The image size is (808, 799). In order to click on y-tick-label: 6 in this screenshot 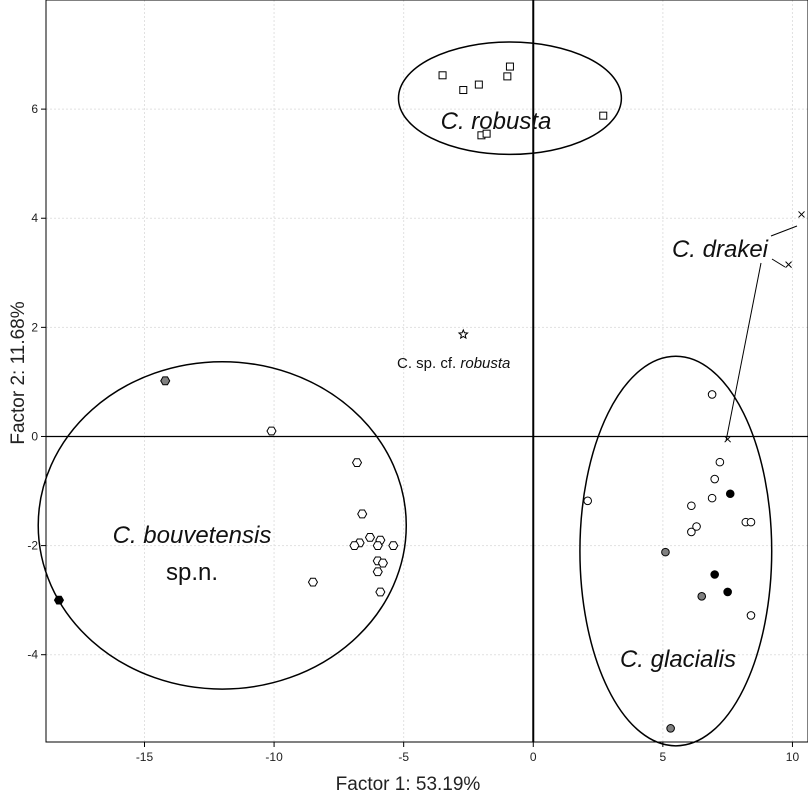, I will do `click(34, 109)`.